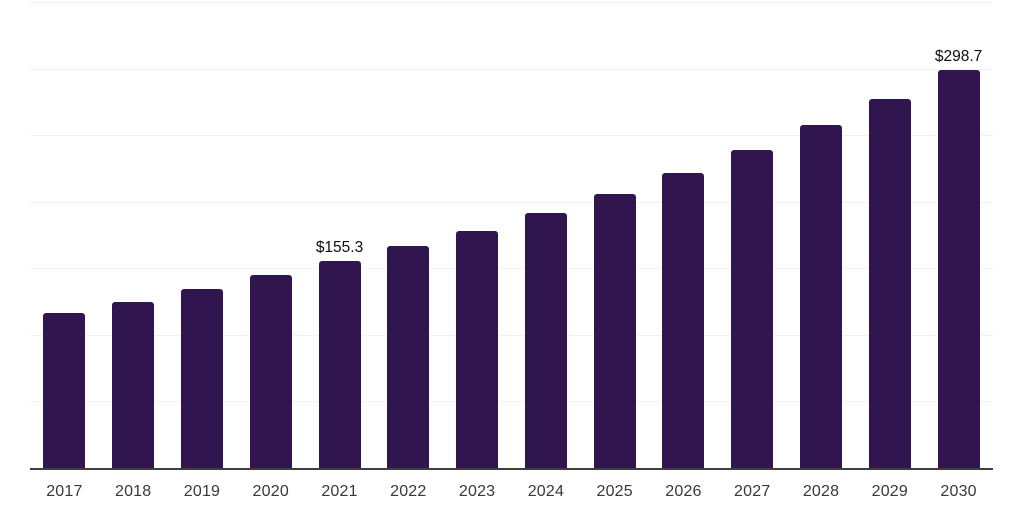 The image size is (1024, 512). I want to click on x-tick-label-2017: 2017, so click(64, 491).